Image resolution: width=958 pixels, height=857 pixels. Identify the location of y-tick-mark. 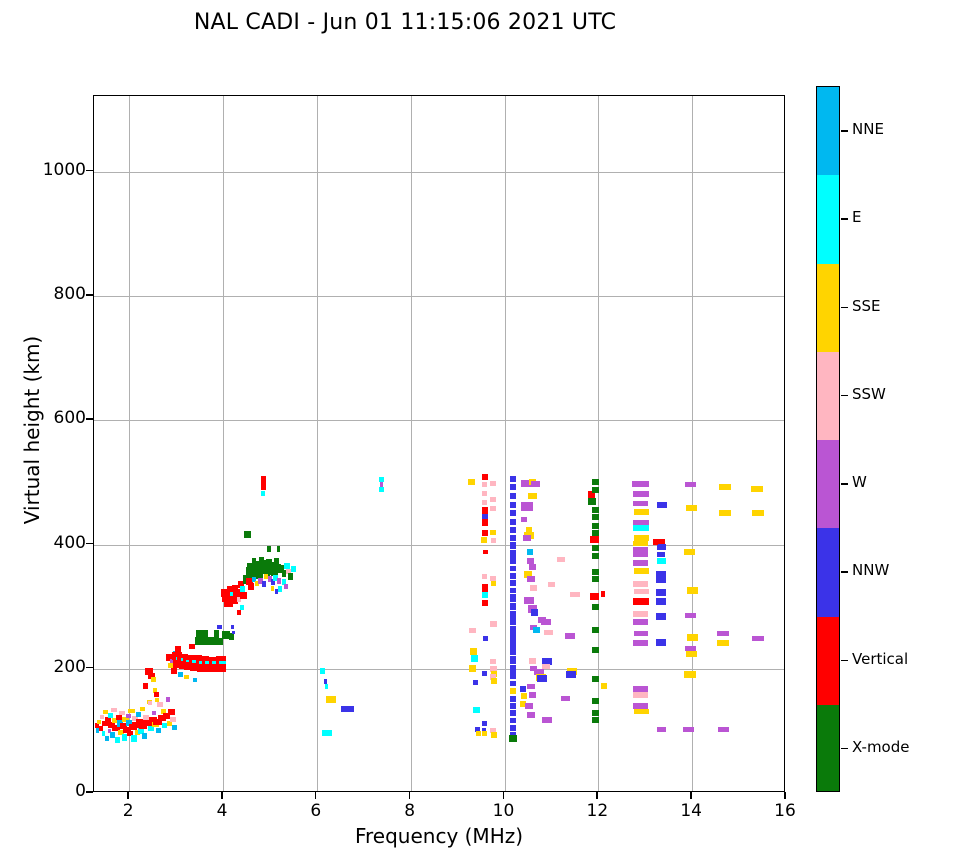
(89, 419).